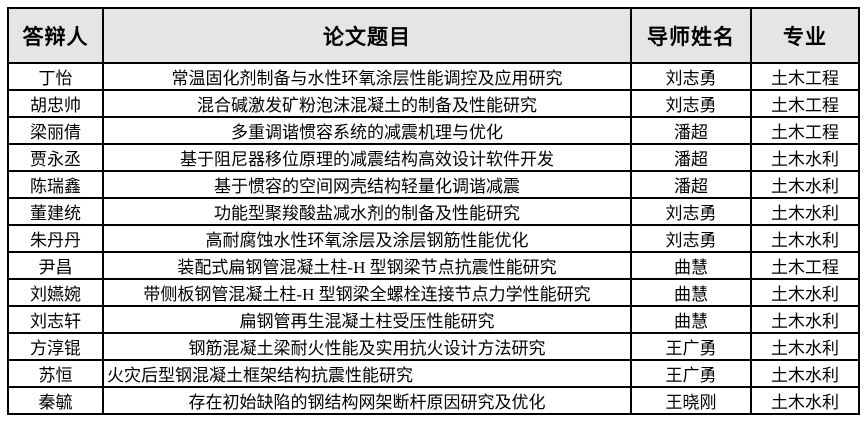 Image resolution: width=865 pixels, height=440 pixels. What do you see at coordinates (55, 157) in the screenshot?
I see `defender-cell: 贾永丞` at bounding box center [55, 157].